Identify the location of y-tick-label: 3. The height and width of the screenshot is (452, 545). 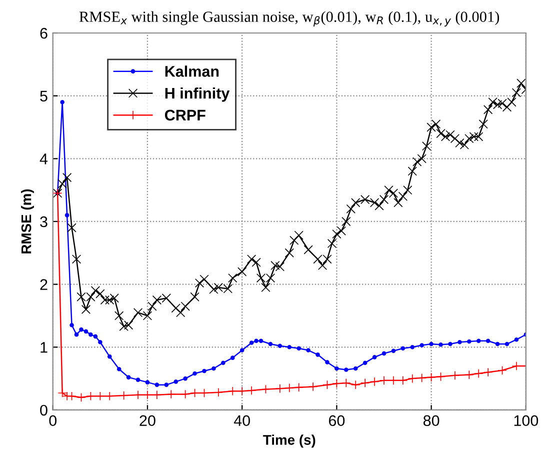
(44, 222).